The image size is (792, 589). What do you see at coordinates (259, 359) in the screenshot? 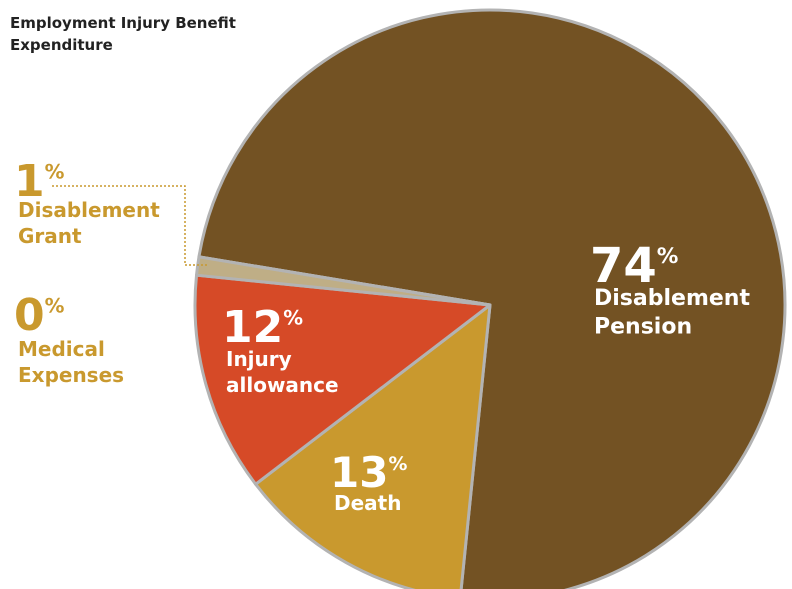
I see `slice-label-line: Injury` at bounding box center [259, 359].